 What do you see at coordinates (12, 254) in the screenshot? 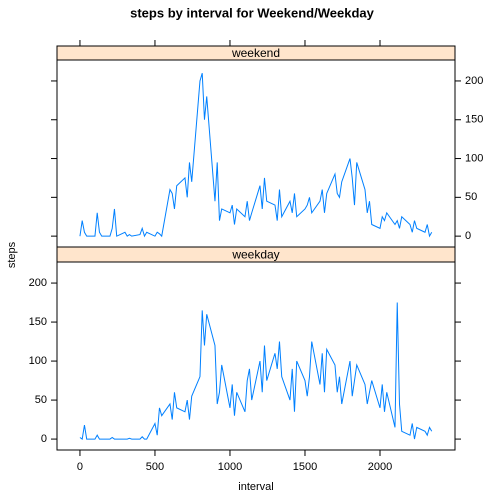
I see `y-axis-label: steps` at bounding box center [12, 254].